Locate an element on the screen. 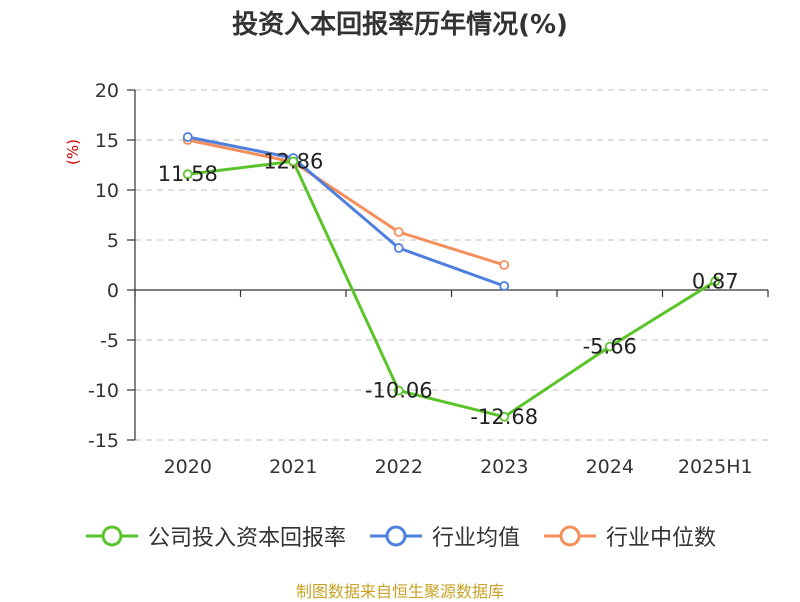 This screenshot has height=602, width=800. data-label: 12.86 is located at coordinates (293, 161).